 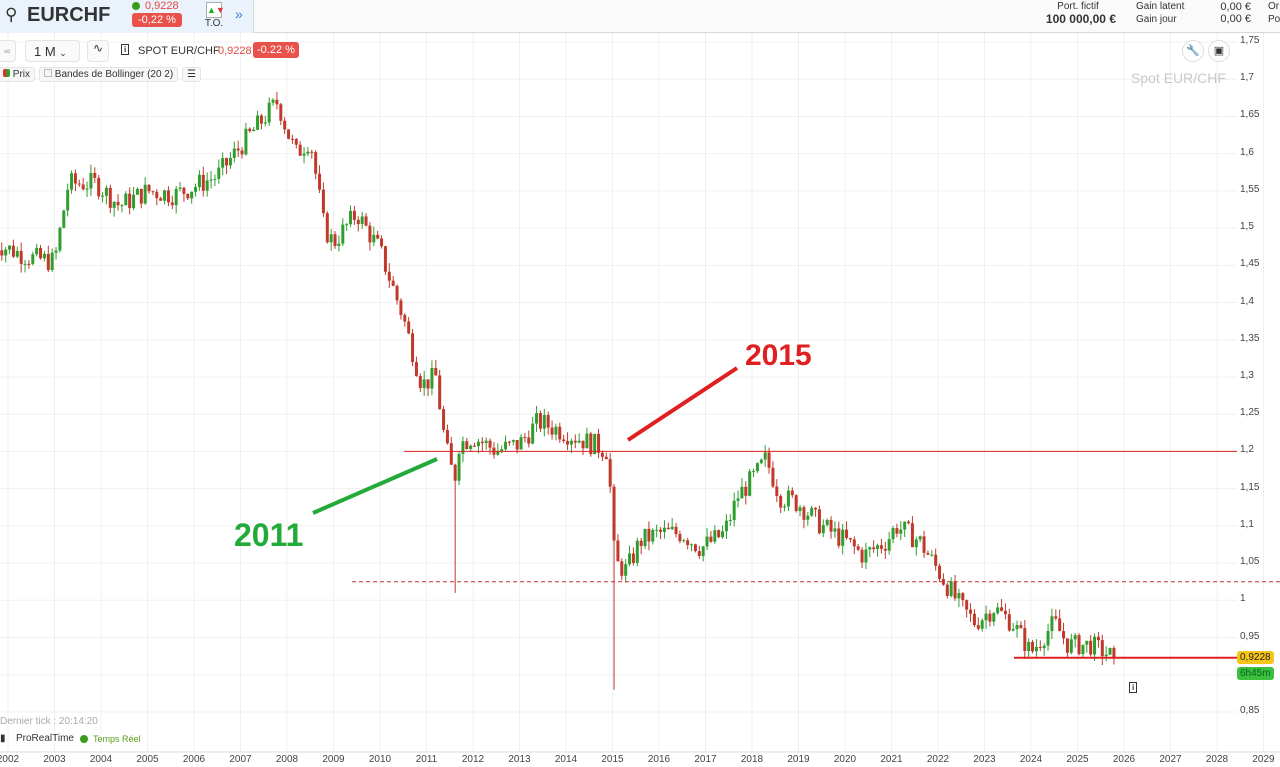 What do you see at coordinates (63, 53) in the screenshot?
I see `chevron-down-icon: ⌄` at bounding box center [63, 53].